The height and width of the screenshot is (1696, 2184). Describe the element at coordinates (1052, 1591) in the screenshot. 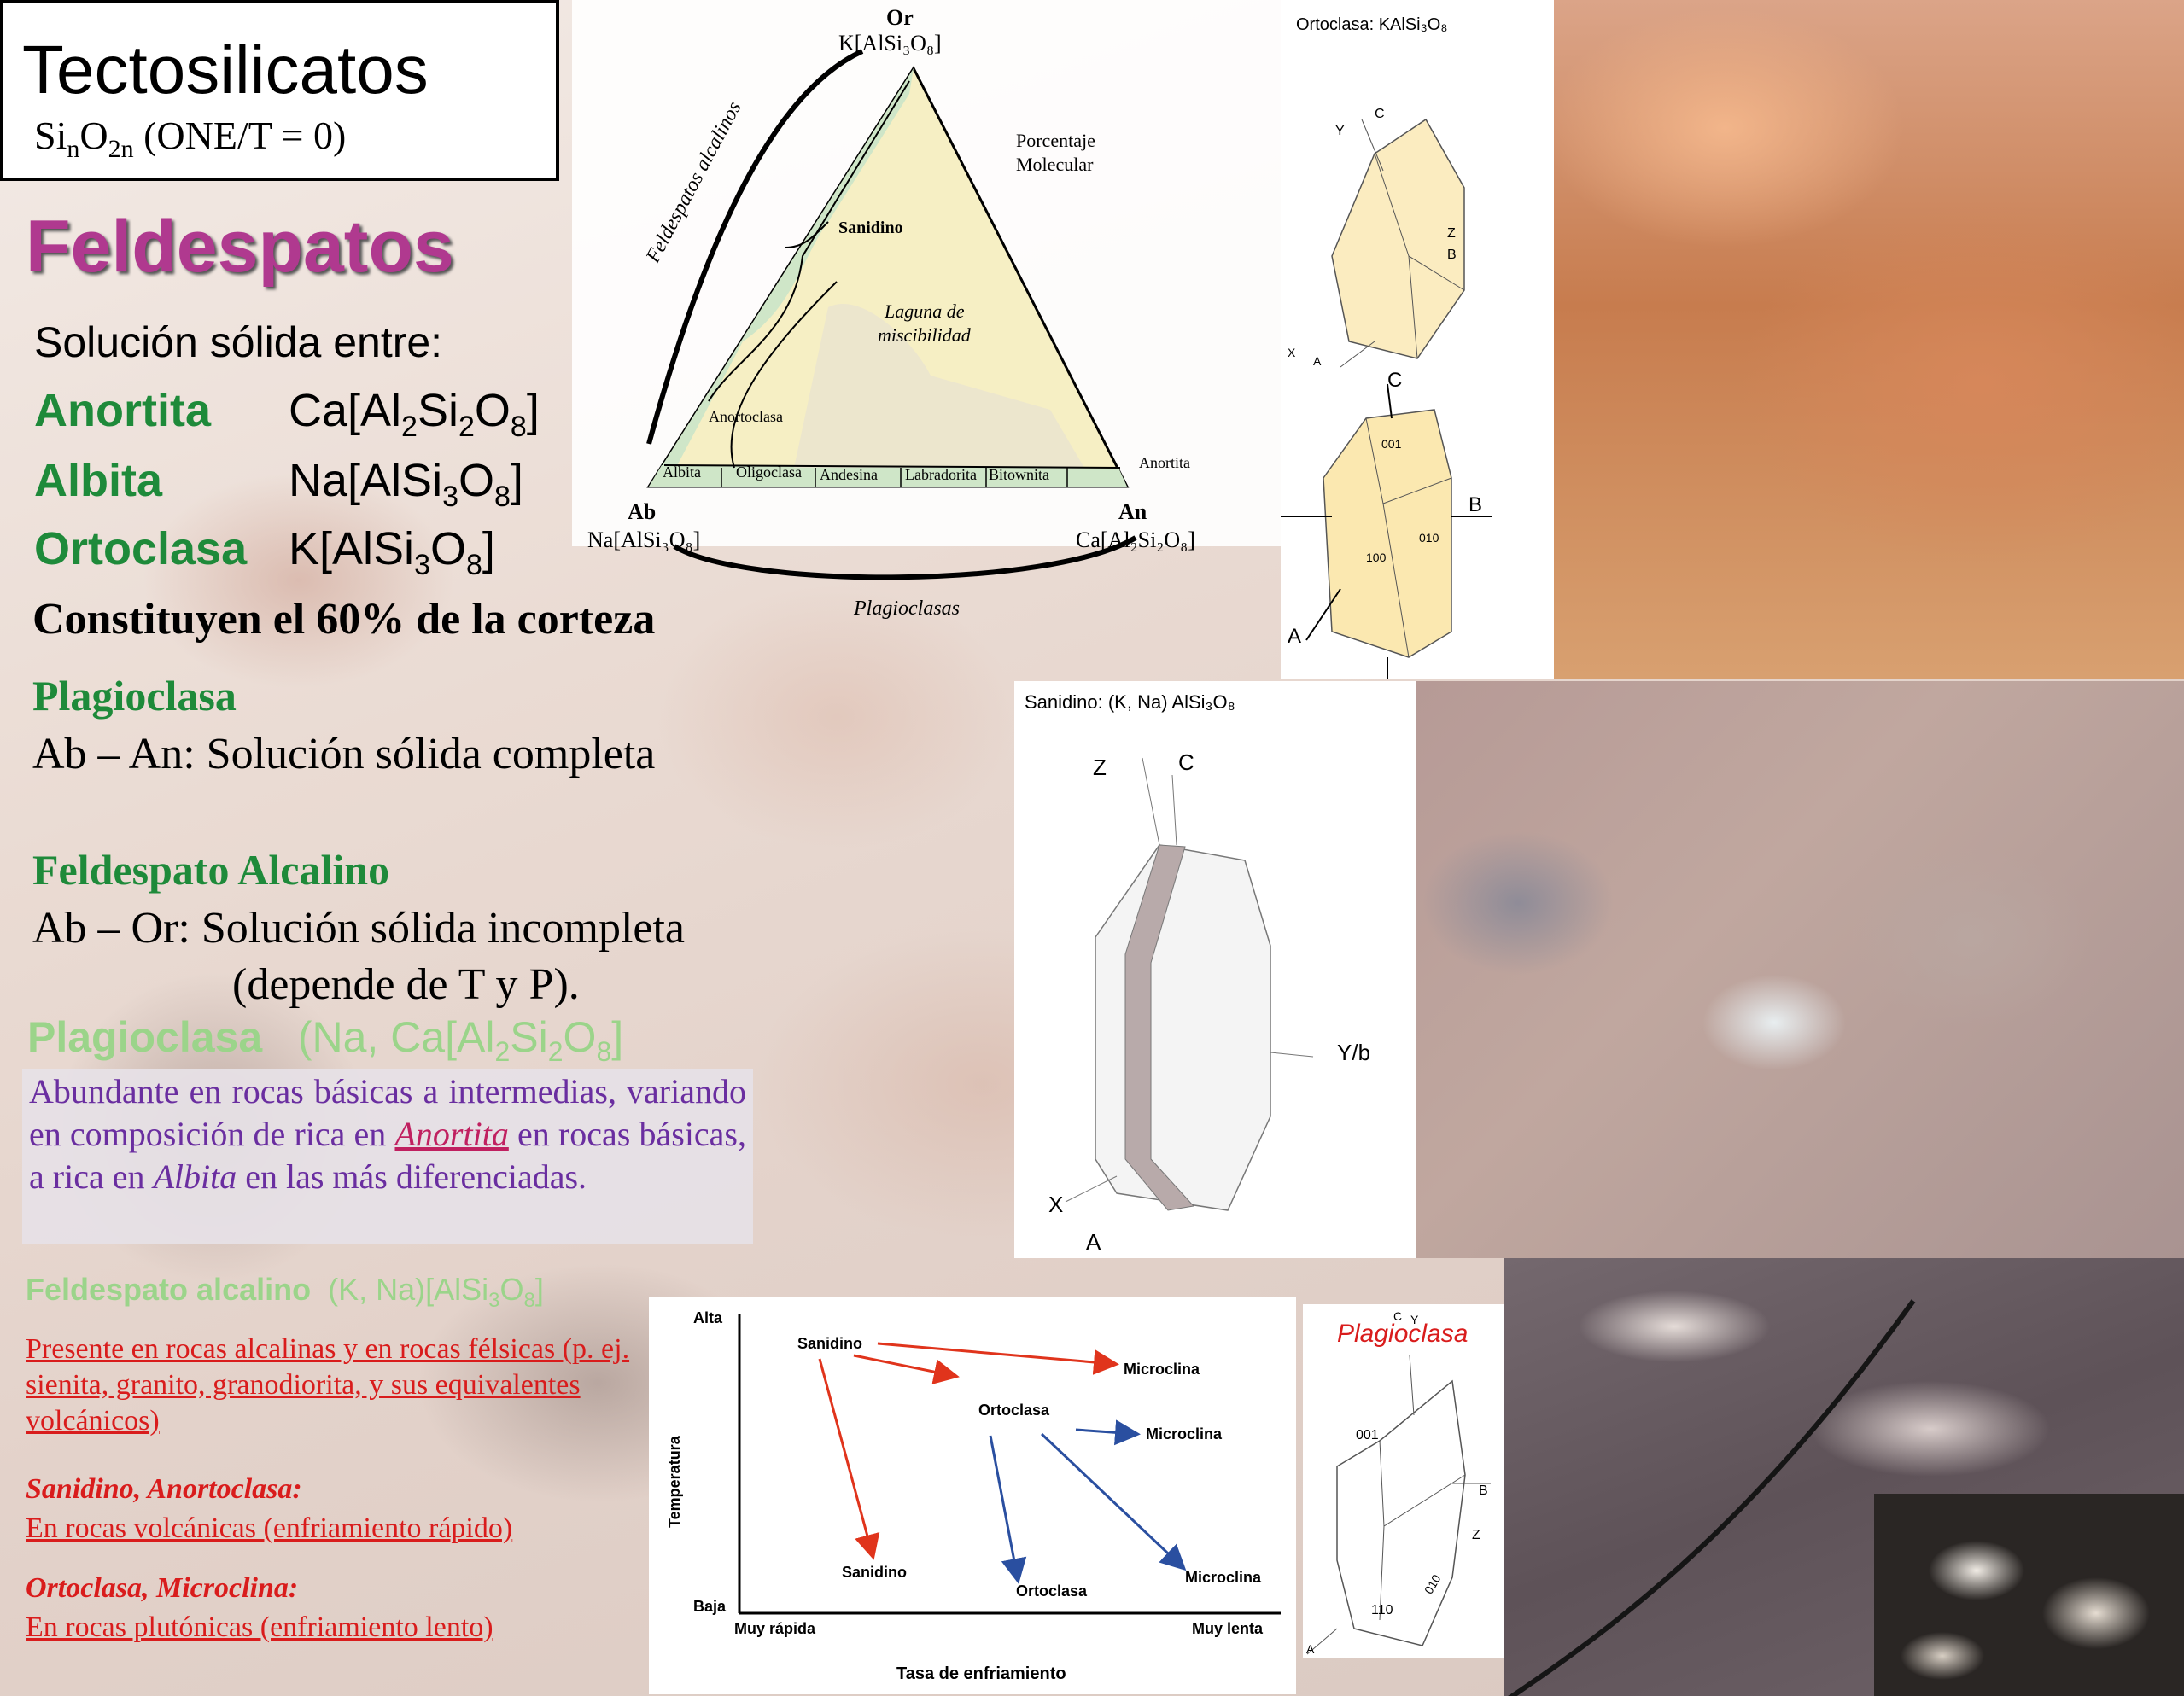

I see `node-ortoclasa-bot: Ortoclasa` at that location.